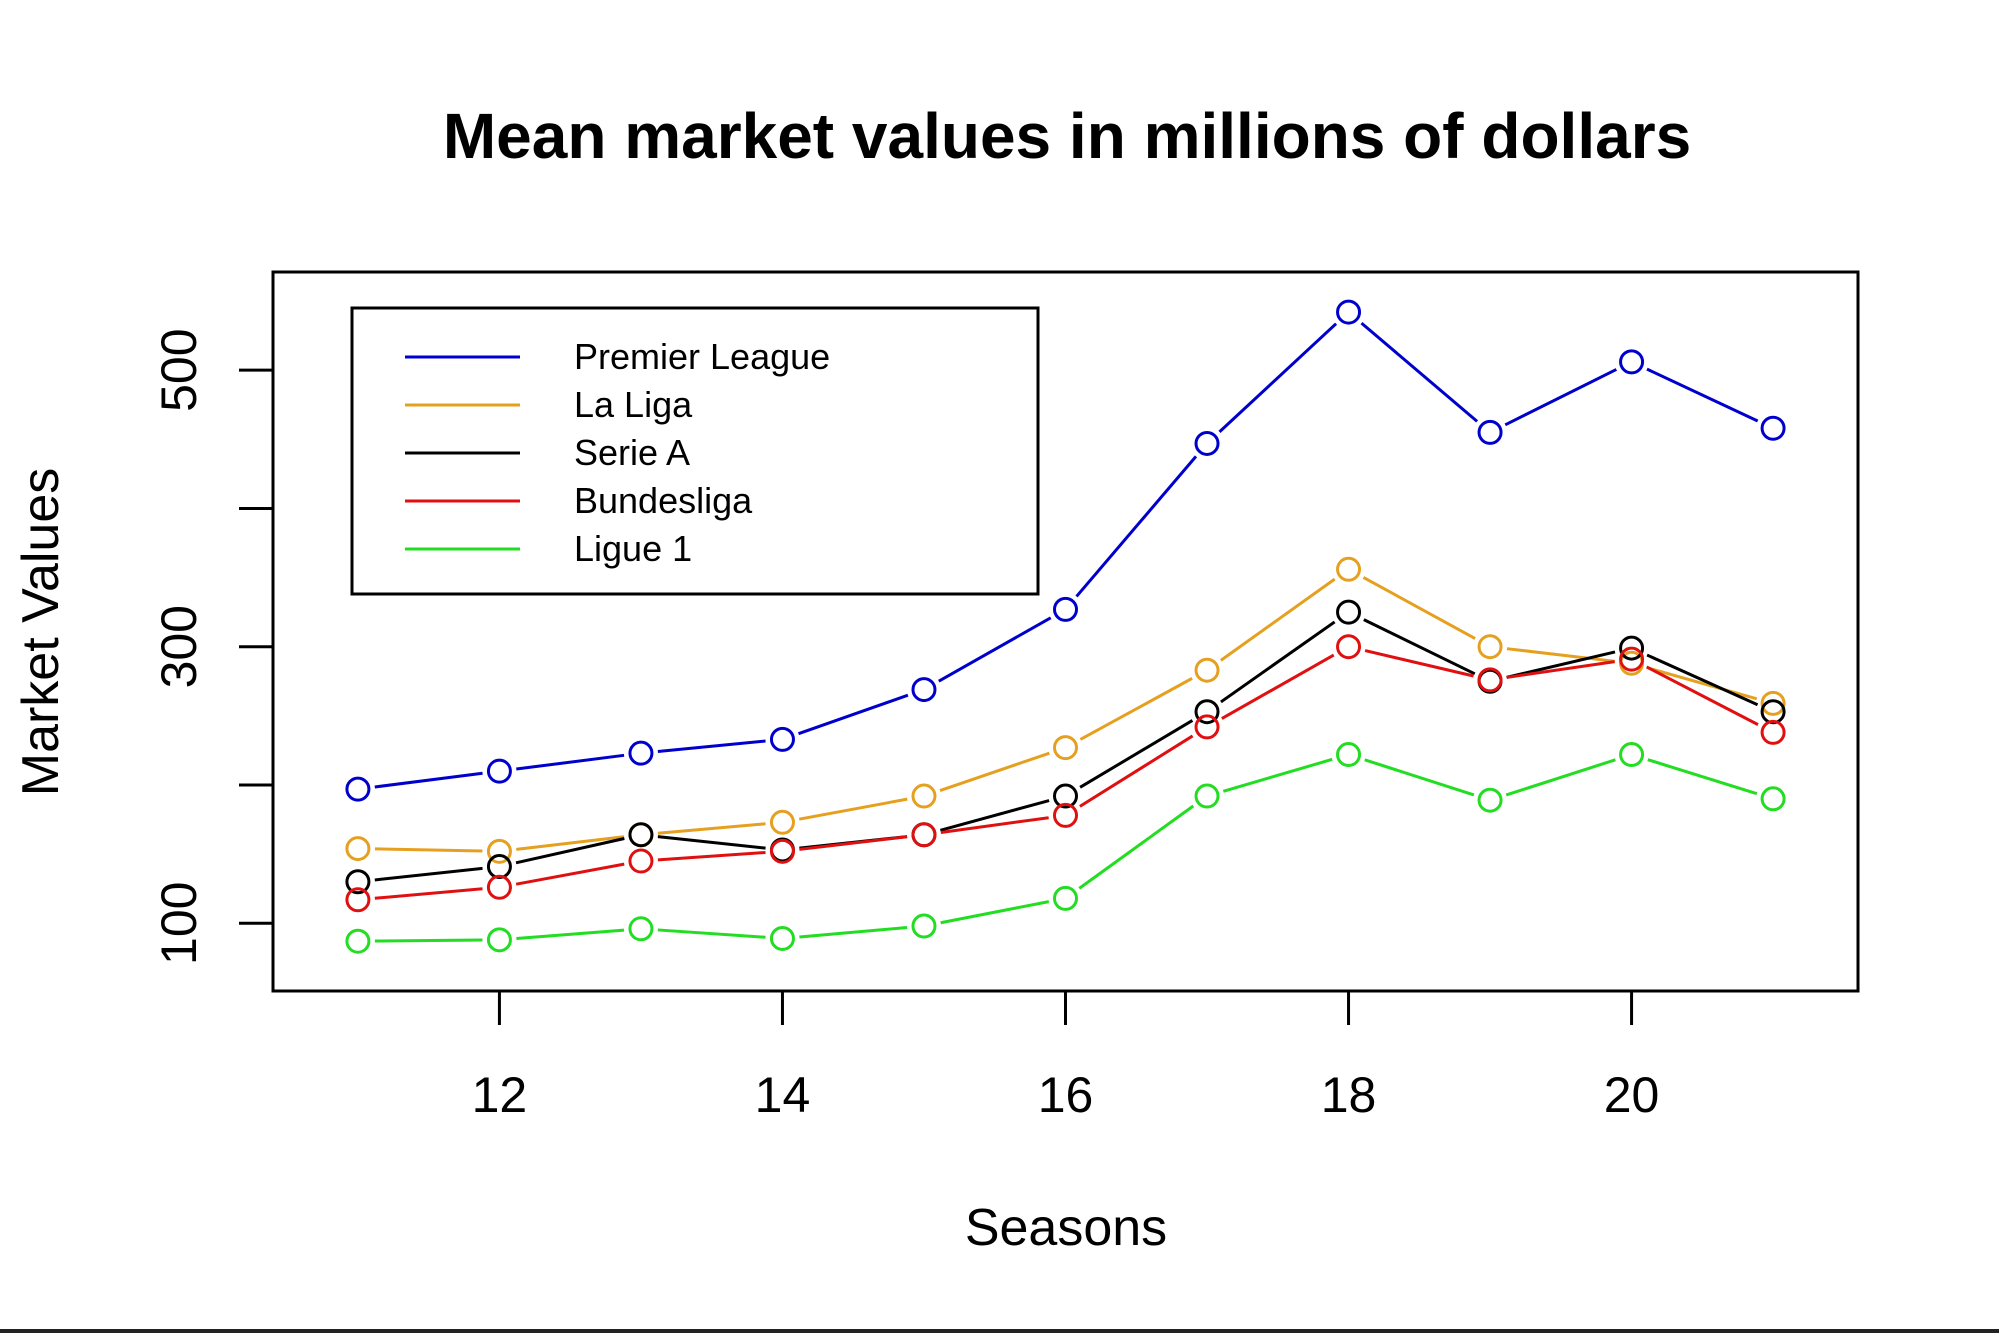 The height and width of the screenshot is (1333, 1999). Describe the element at coordinates (1066, 1095) in the screenshot. I see `x-tick-label: 16` at that location.